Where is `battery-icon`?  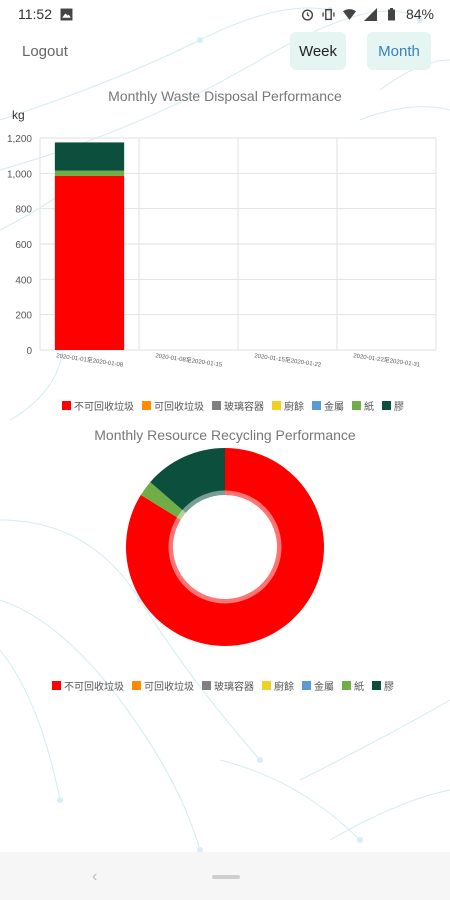 battery-icon is located at coordinates (391, 13).